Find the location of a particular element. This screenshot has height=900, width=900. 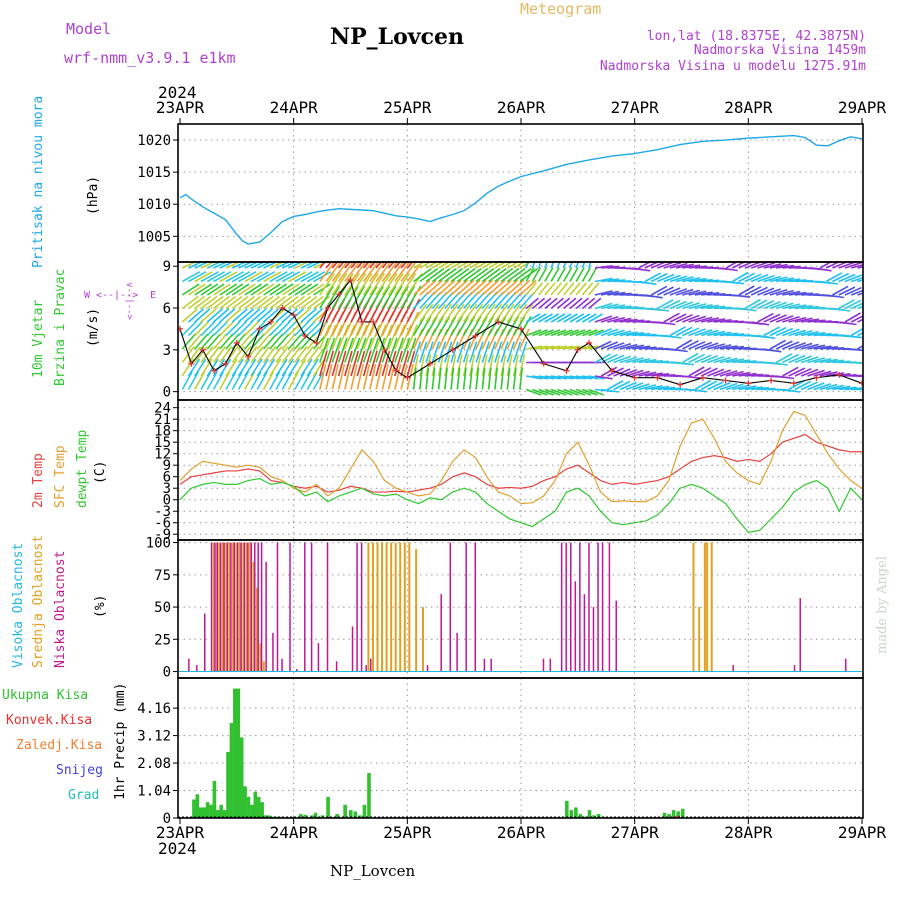

svg-text: v--|--> is located at coordinates (129, 301).